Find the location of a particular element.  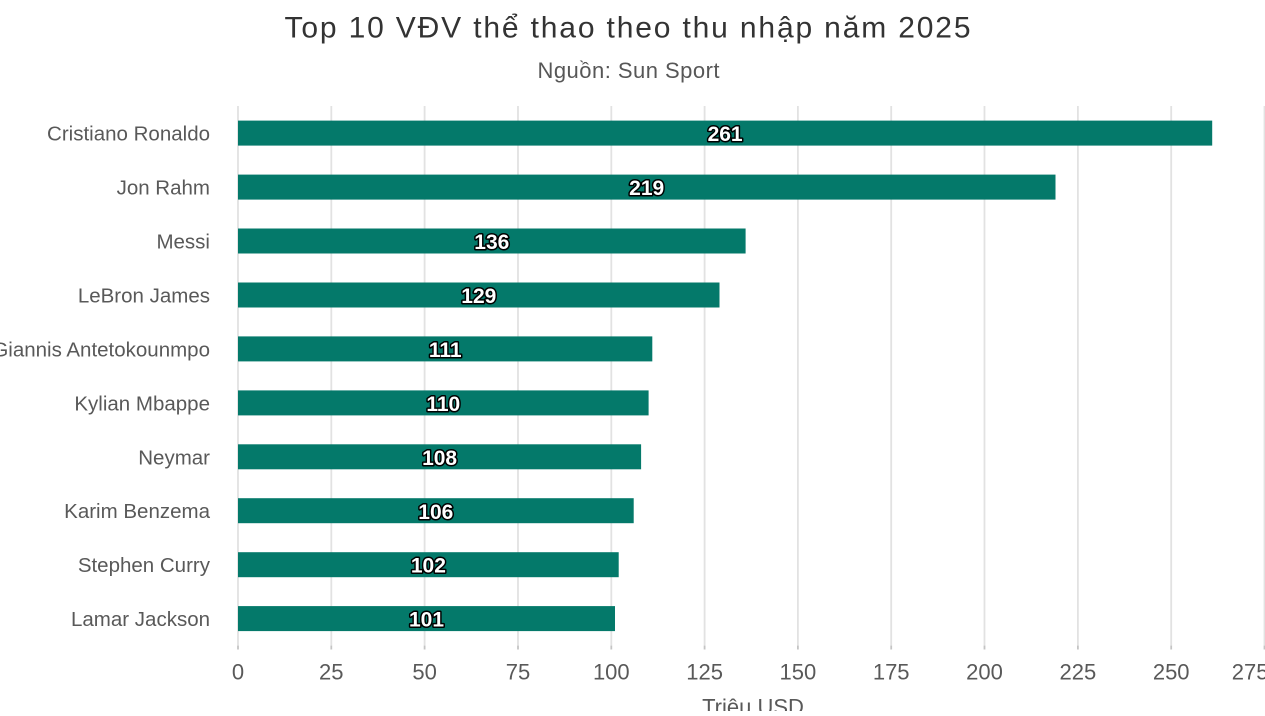

svg-text: 50 is located at coordinates (424, 672).